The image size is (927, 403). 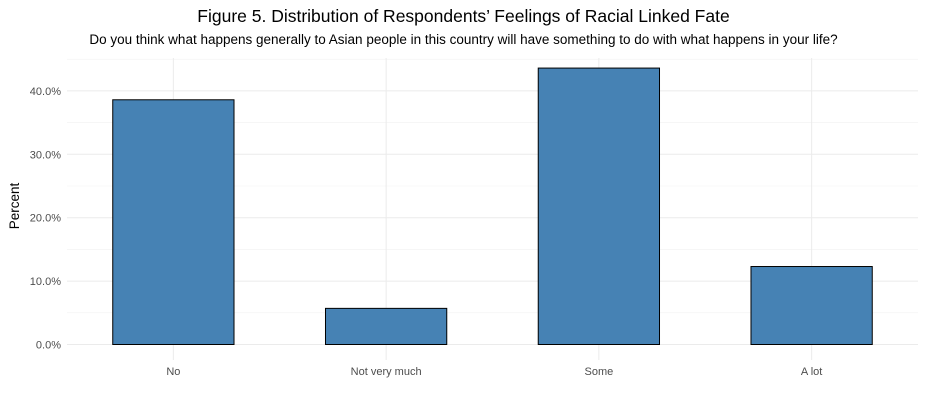 I want to click on y-tick-label: 30.0%, so click(x=45, y=155).